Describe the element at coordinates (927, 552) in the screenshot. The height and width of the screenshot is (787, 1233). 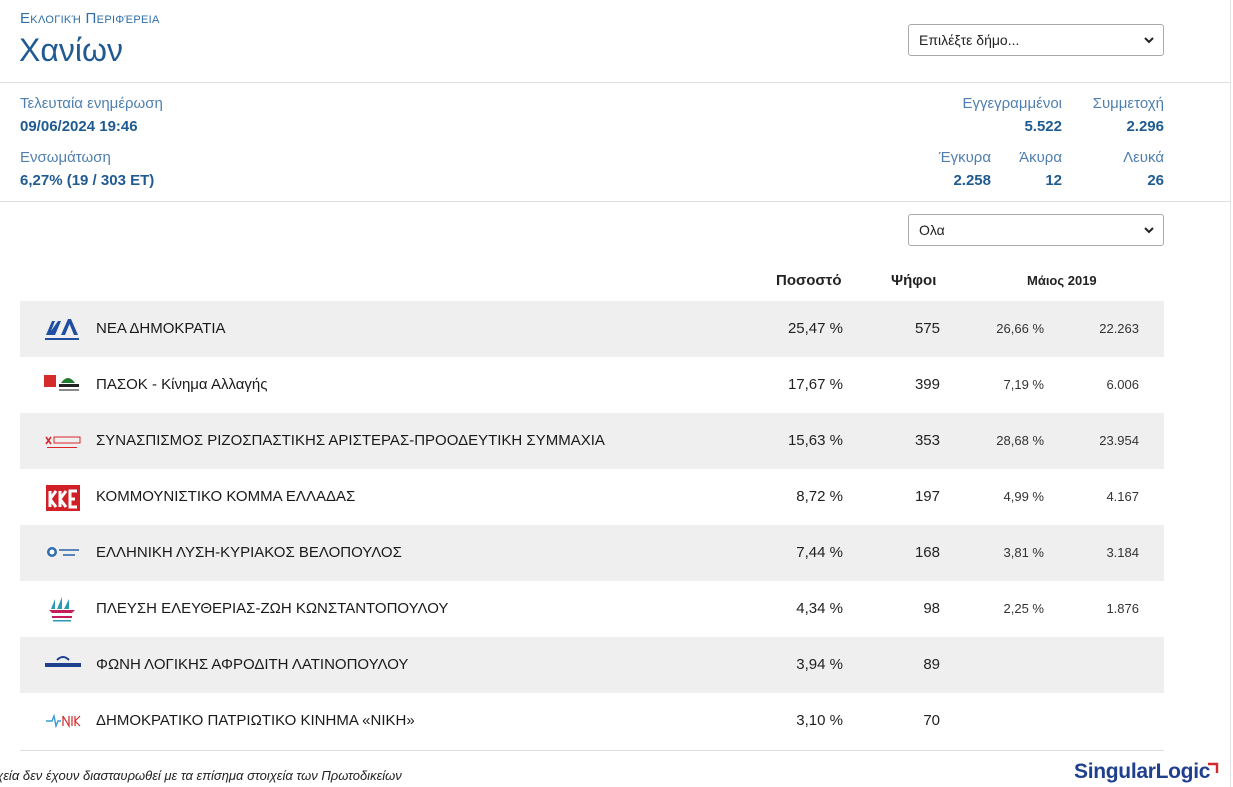
I see `party-votes: 168` at that location.